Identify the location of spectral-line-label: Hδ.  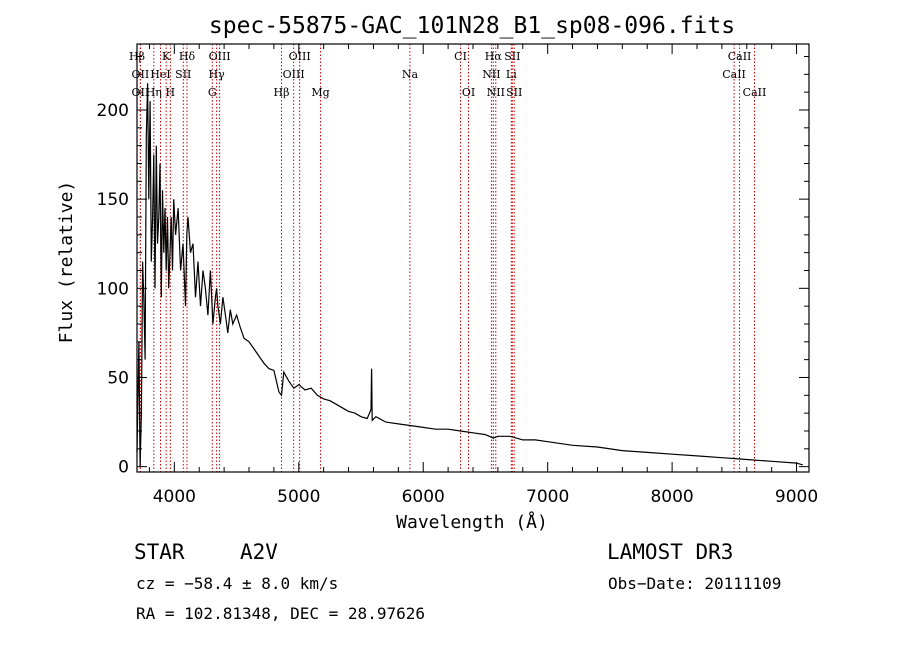
(187, 56).